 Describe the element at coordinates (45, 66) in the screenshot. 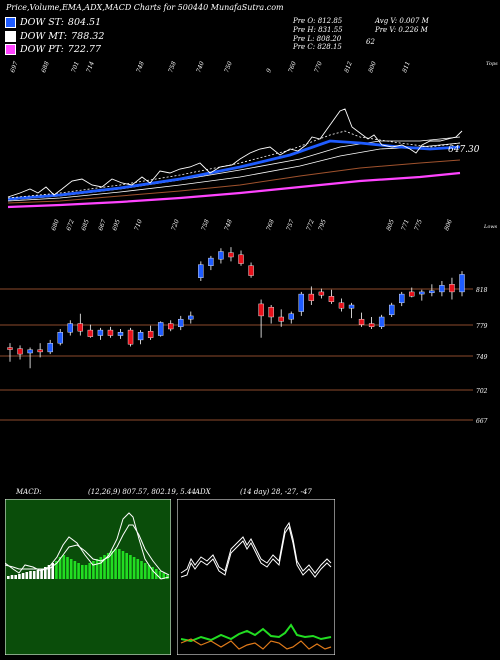

I see `top-price-label: 688` at that location.